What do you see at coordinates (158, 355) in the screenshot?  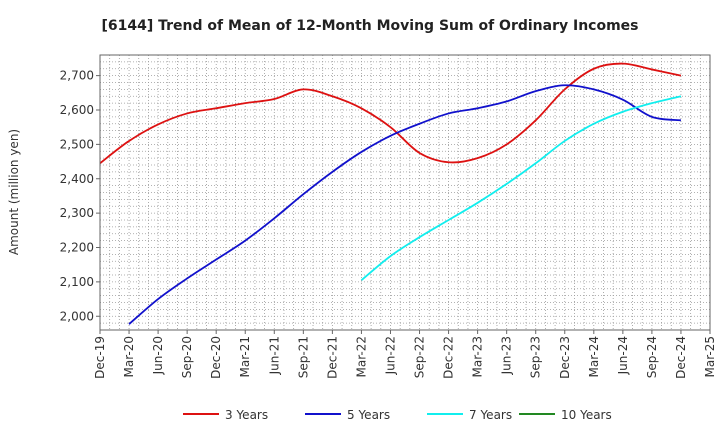 I see `x-tick-label: Jun-20` at bounding box center [158, 355].